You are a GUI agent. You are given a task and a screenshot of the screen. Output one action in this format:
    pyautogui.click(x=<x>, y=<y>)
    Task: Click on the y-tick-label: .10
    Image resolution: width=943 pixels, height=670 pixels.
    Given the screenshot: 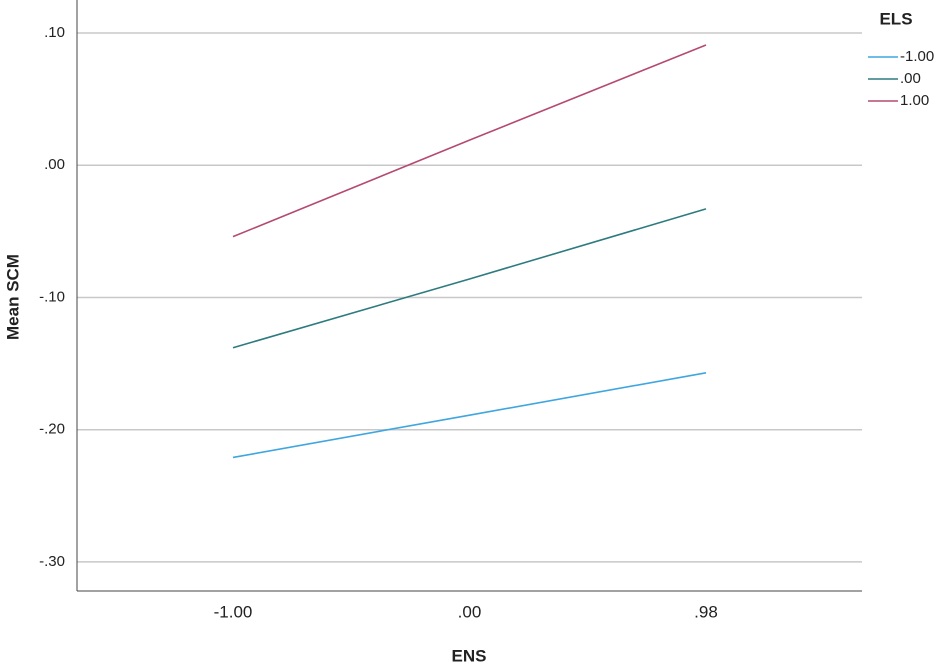 What is the action you would take?
    pyautogui.click(x=54, y=32)
    